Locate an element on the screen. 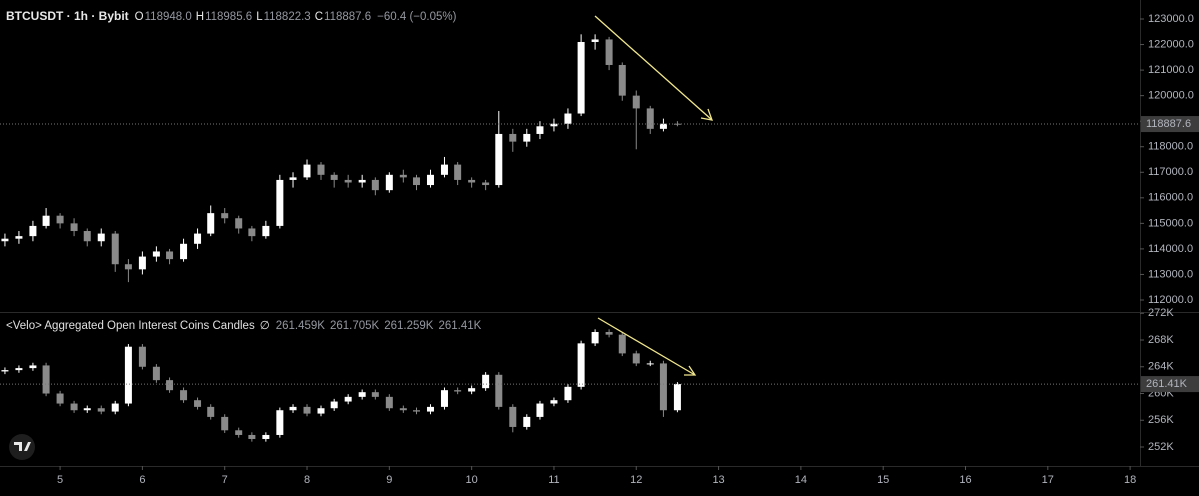  indicator-value: 261.459K is located at coordinates (301, 326).